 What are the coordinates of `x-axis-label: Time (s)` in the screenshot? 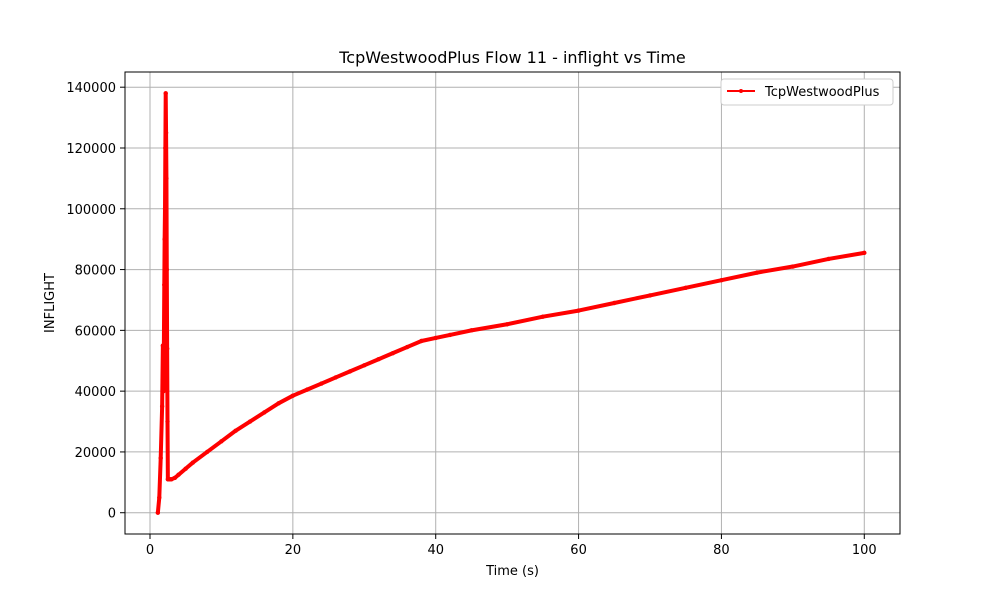 It's located at (512, 571).